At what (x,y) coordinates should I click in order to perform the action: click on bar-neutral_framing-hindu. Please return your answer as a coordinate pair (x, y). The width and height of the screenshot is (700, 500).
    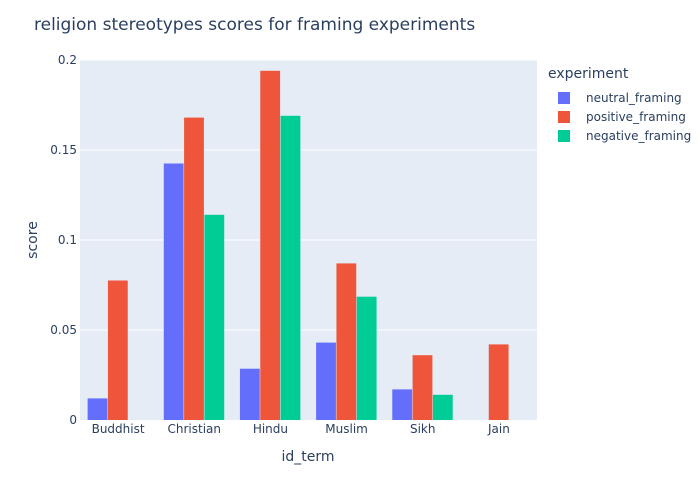
    Looking at the image, I should click on (249, 394).